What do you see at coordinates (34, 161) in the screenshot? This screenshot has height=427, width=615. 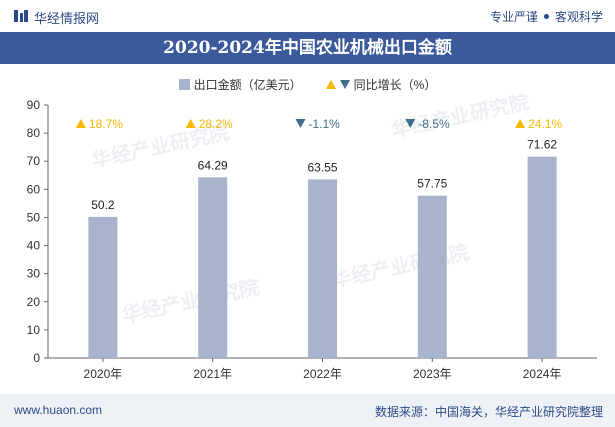 I see `y-tick-label: 70` at bounding box center [34, 161].